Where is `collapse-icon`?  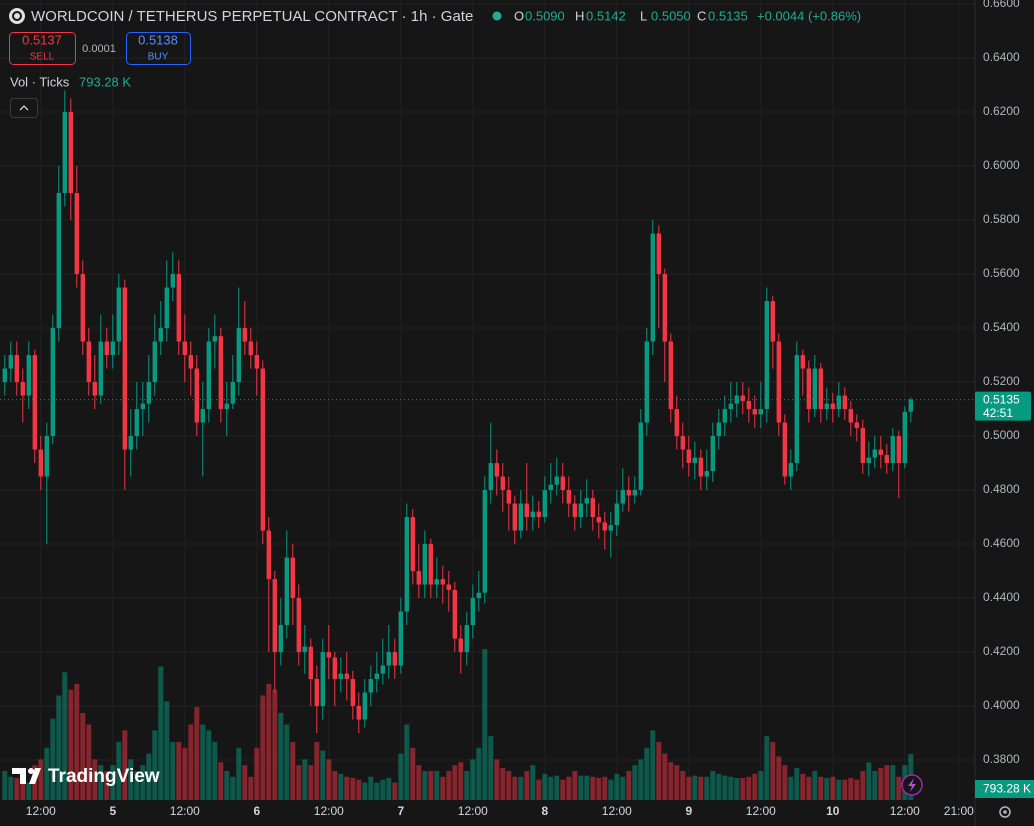 collapse-icon is located at coordinates (24, 108).